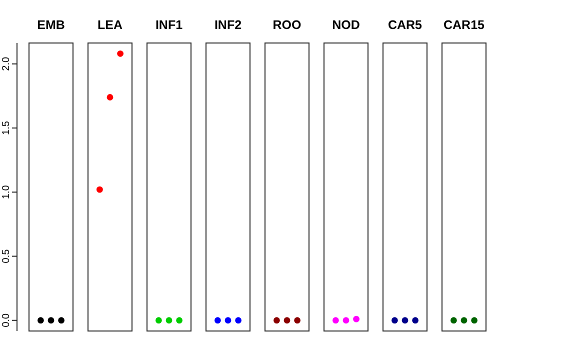  I want to click on x-tick-label: EMB, so click(51, 25).